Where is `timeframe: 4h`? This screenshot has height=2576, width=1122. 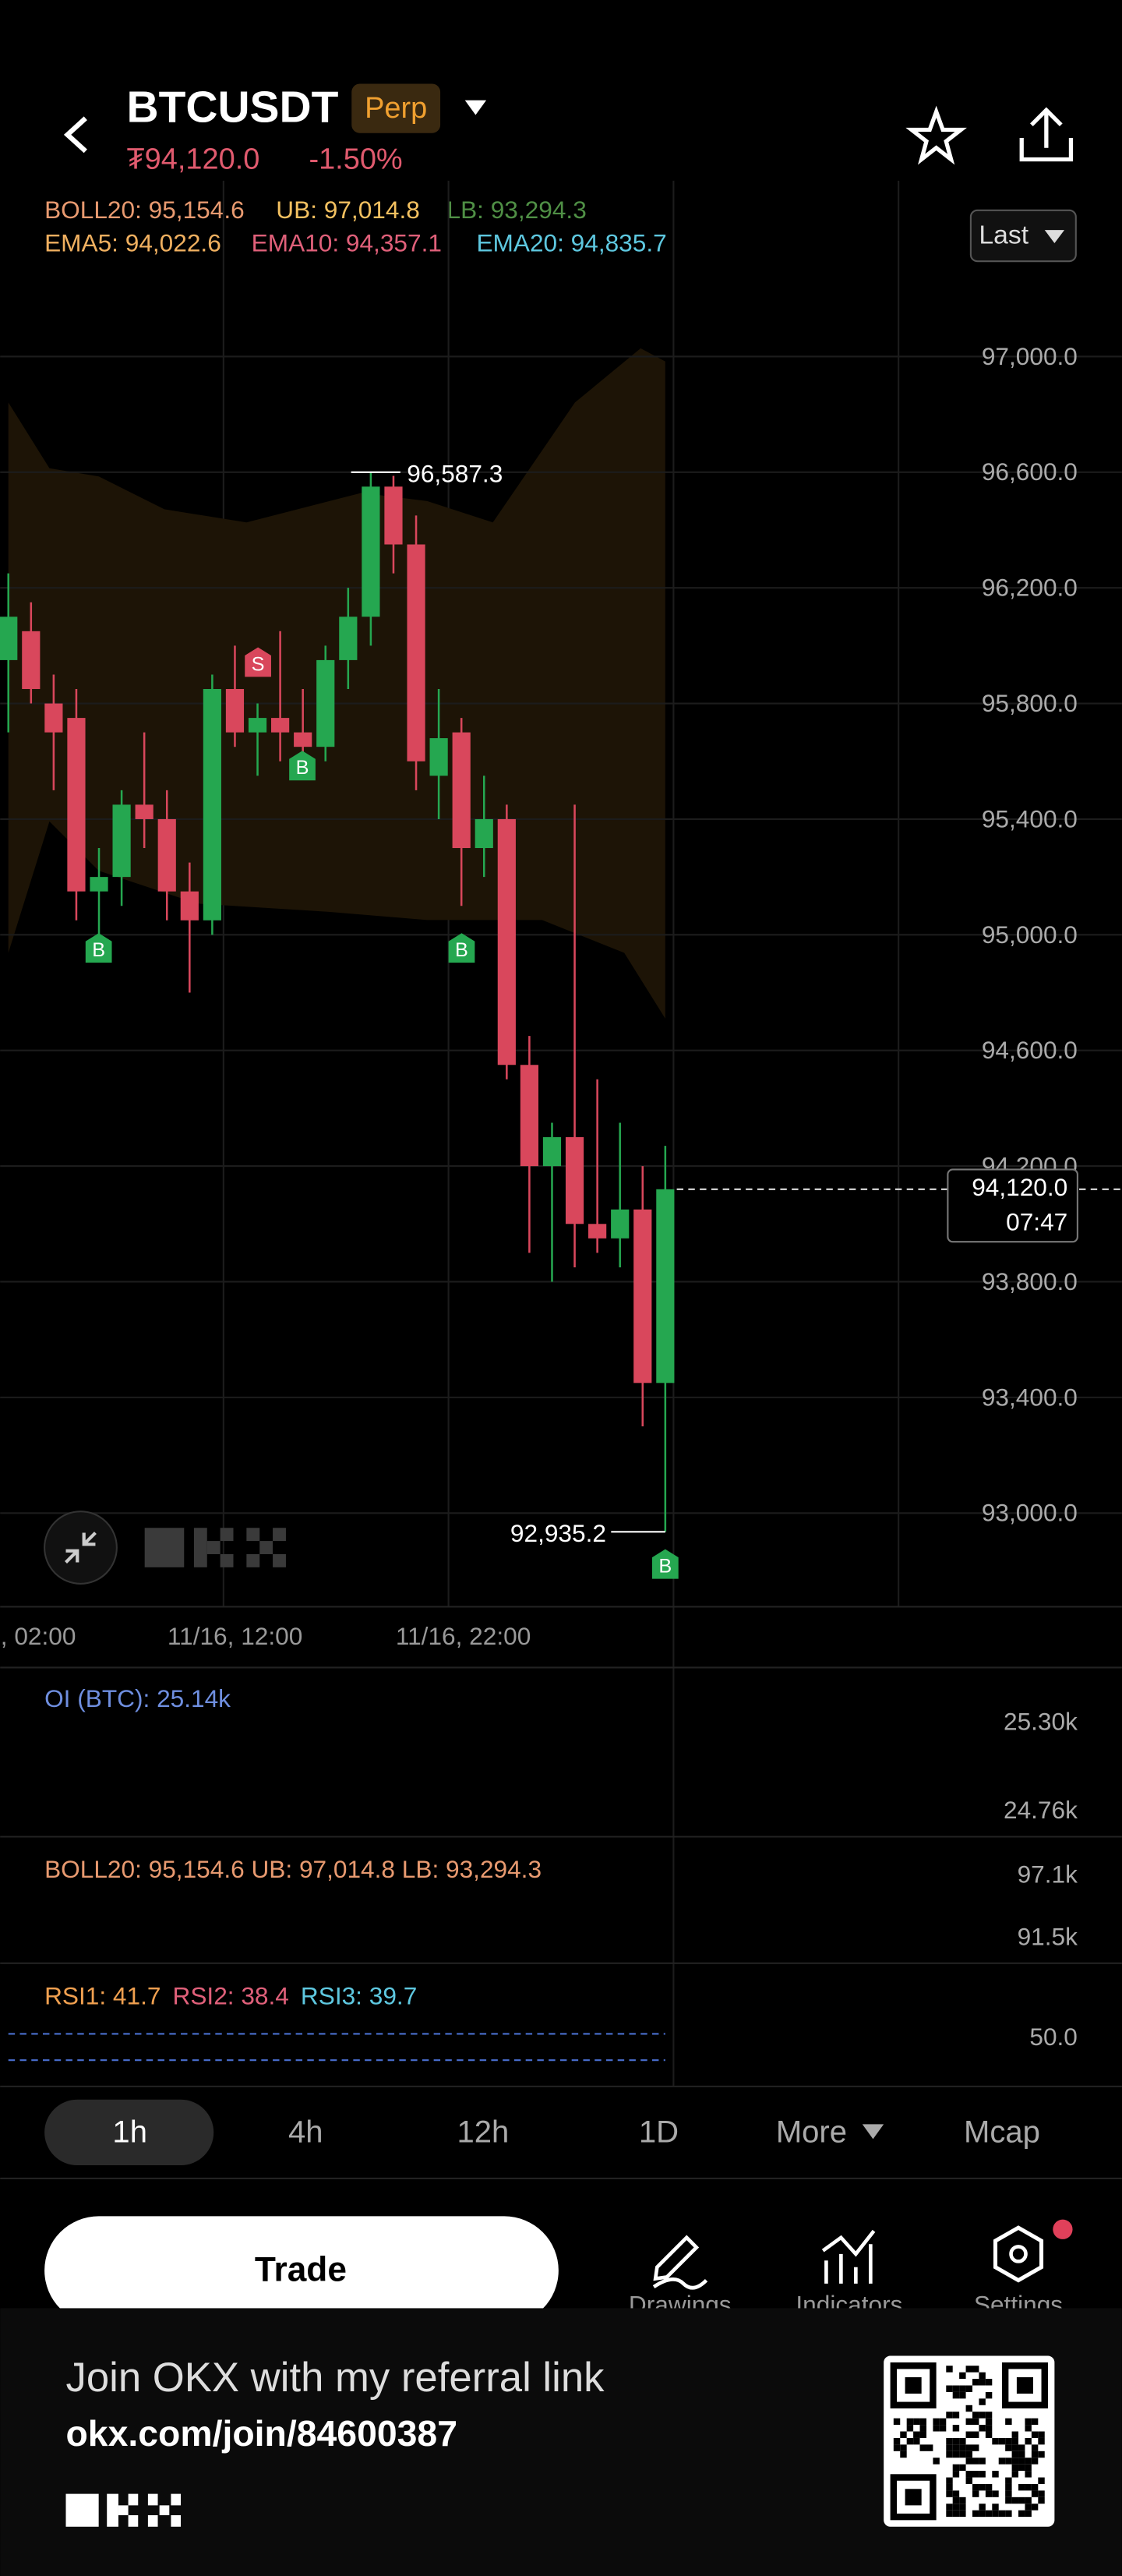
timeframe: 4h is located at coordinates (305, 2132).